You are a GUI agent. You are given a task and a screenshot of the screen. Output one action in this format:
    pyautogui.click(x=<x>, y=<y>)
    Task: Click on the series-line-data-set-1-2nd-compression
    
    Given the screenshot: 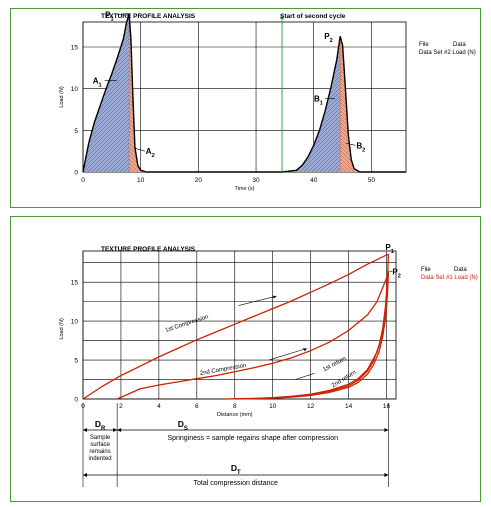 What is the action you would take?
    pyautogui.click(x=253, y=335)
    